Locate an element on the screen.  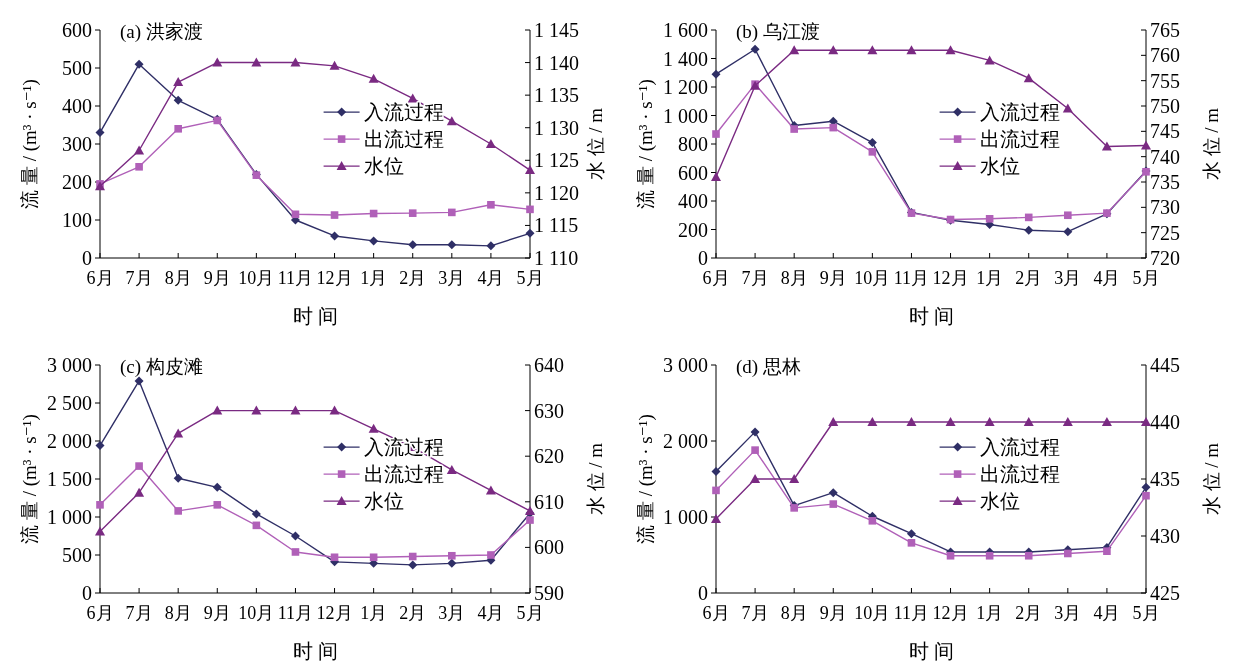
y2-tick-label: 430 is located at coordinates (1165, 536).